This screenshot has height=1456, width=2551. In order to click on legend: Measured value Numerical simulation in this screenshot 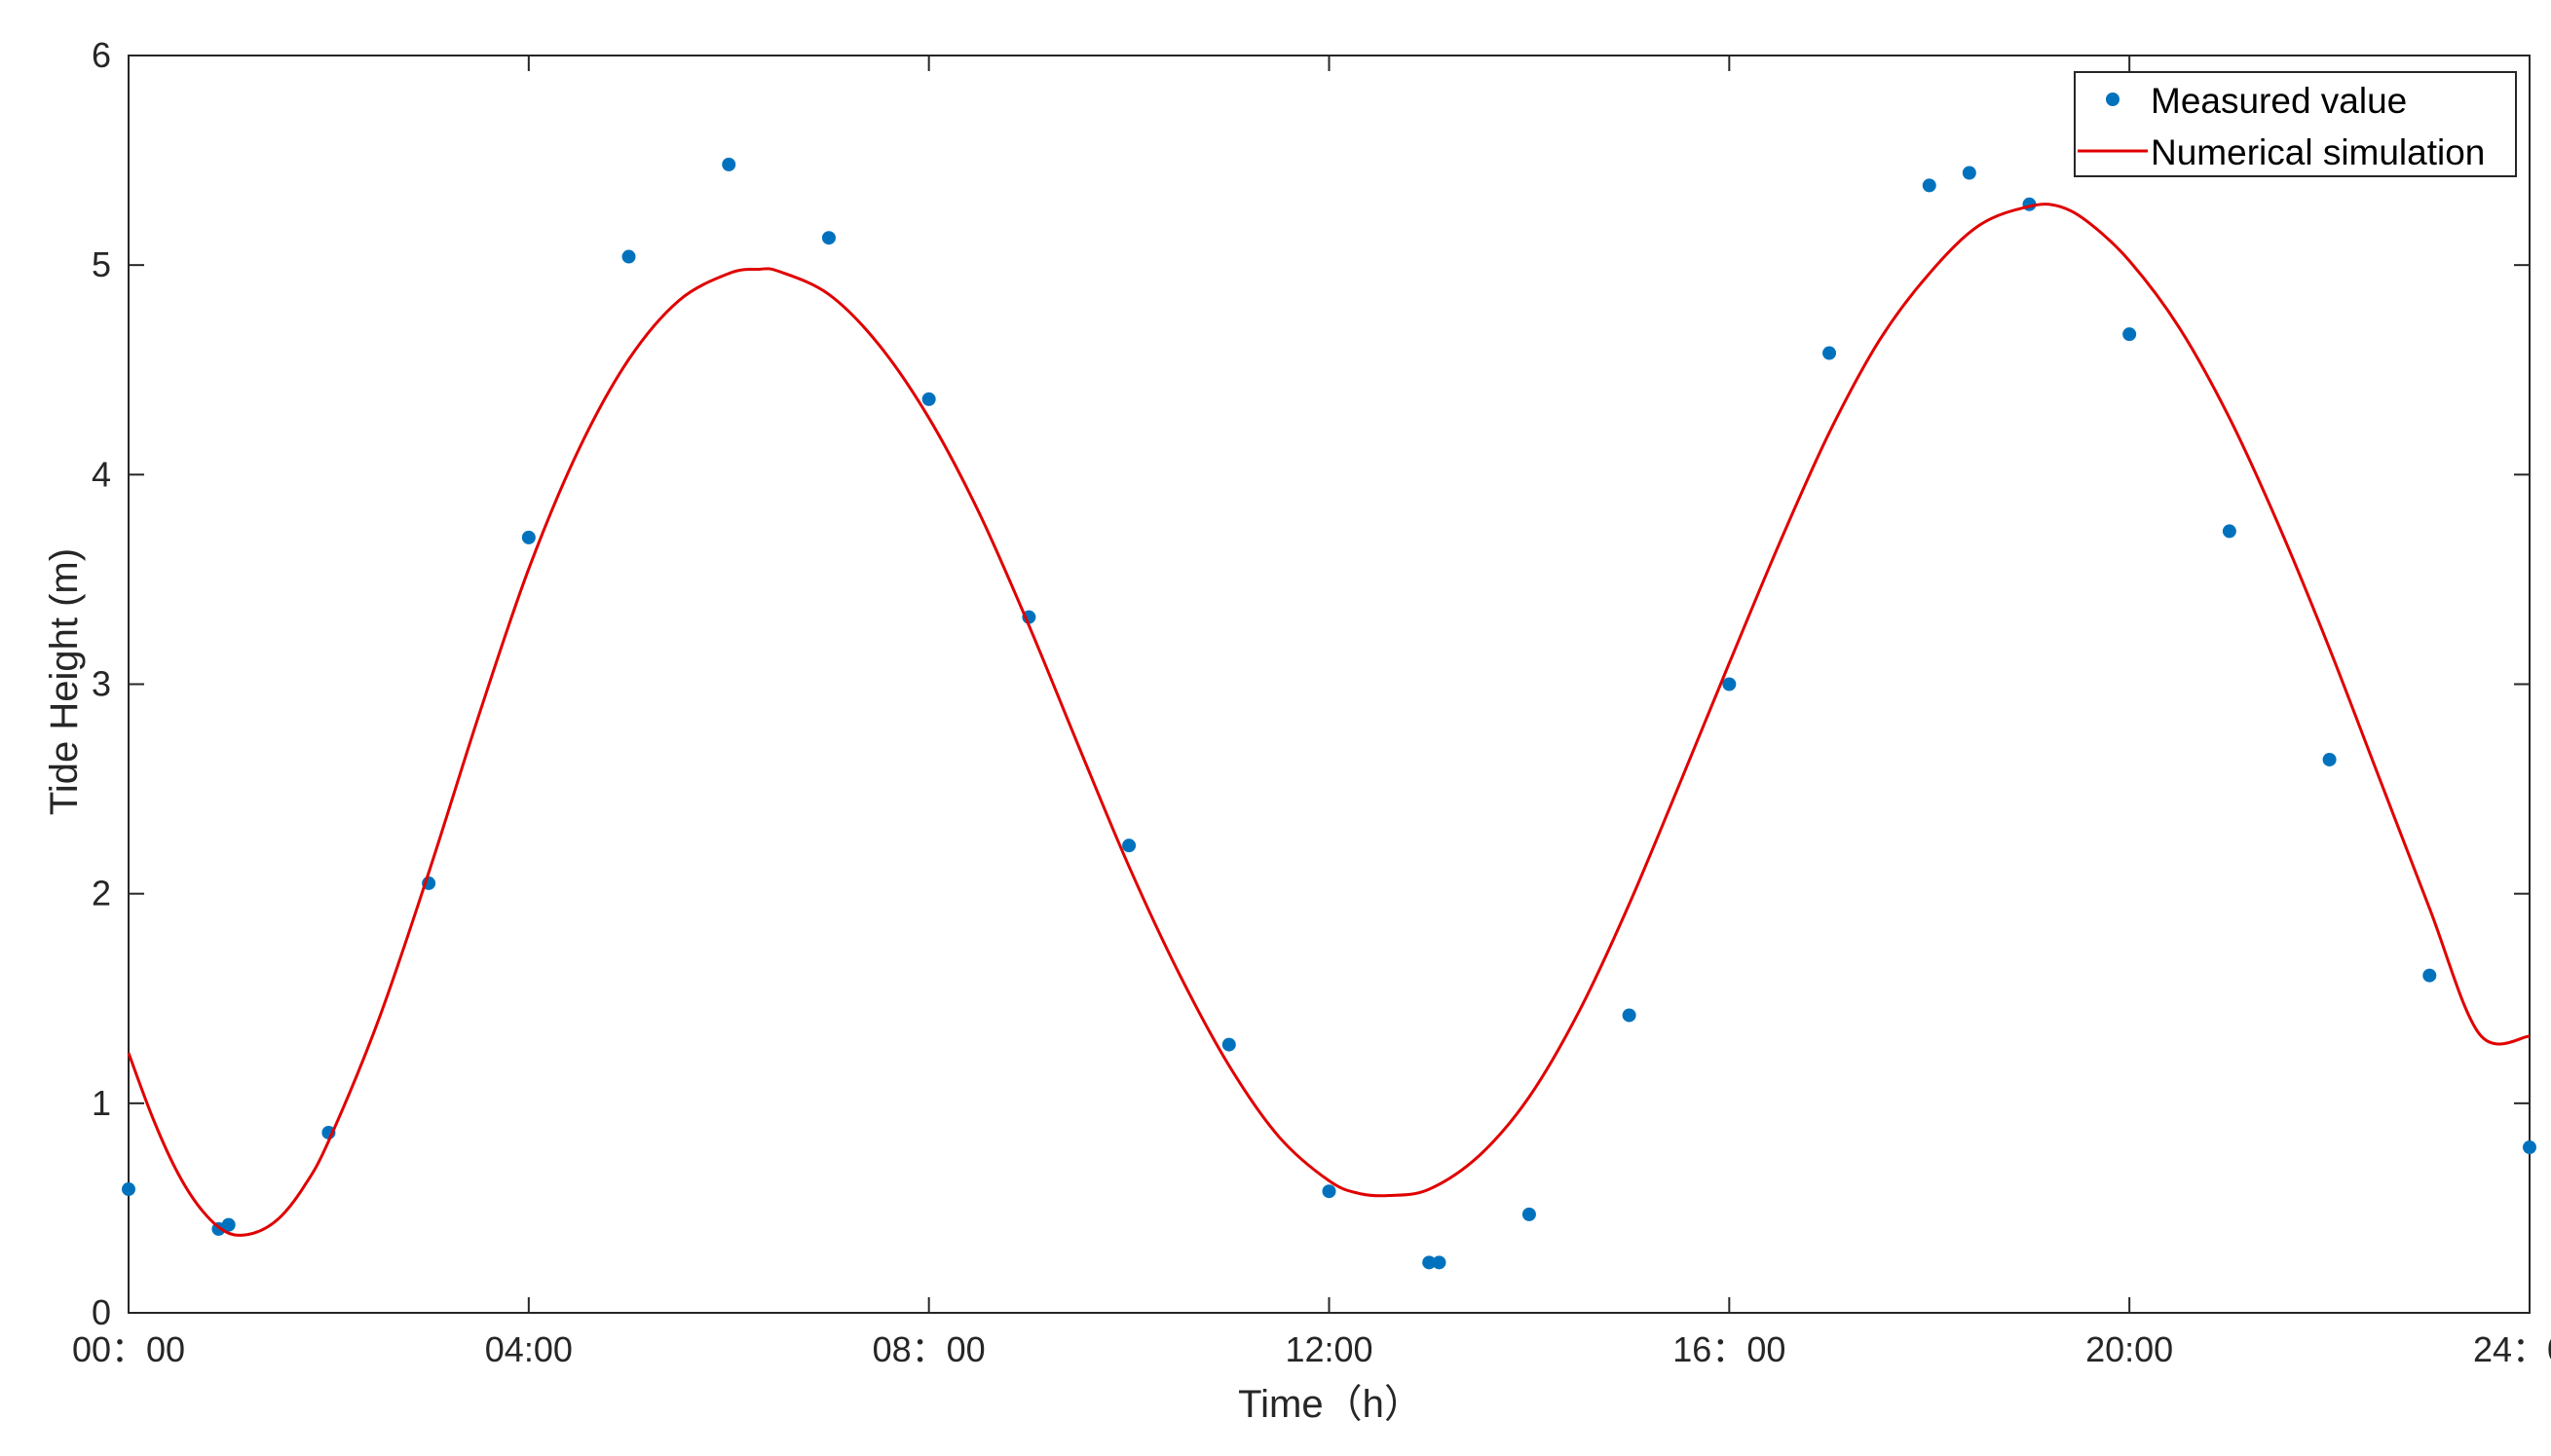, I will do `click(2295, 124)`.